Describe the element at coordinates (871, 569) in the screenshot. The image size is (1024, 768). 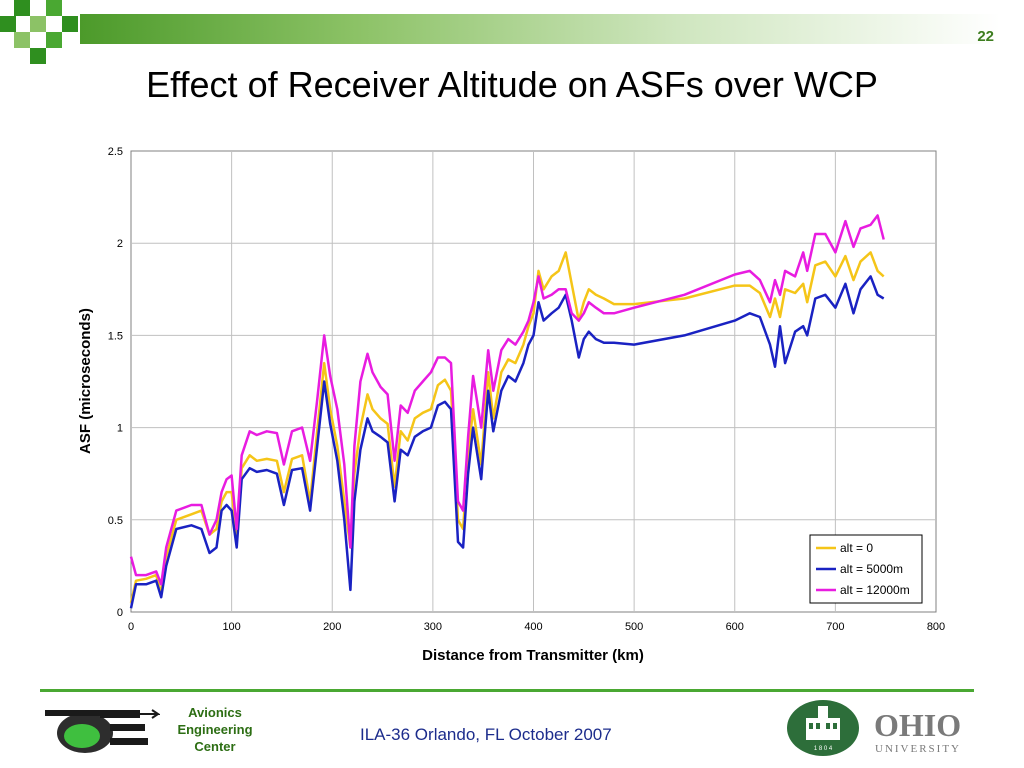
I see `legend-label: alt = 5000m` at that location.